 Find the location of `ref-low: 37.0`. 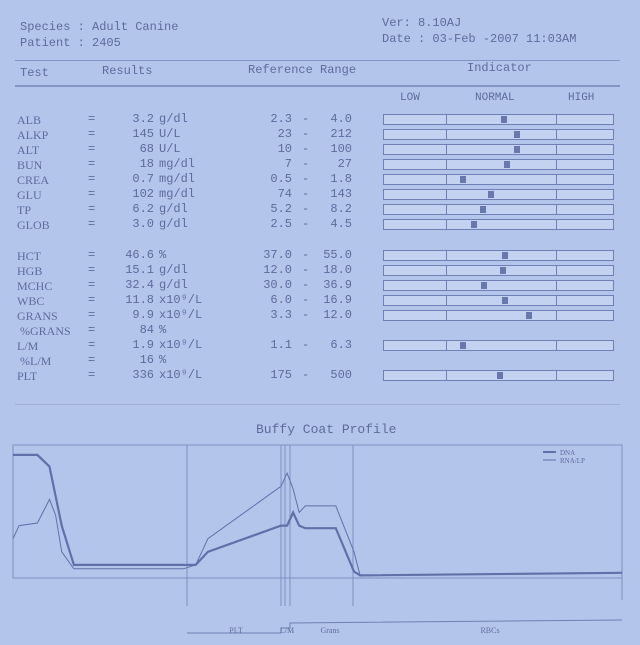

ref-low: 37.0 is located at coordinates (277, 255).